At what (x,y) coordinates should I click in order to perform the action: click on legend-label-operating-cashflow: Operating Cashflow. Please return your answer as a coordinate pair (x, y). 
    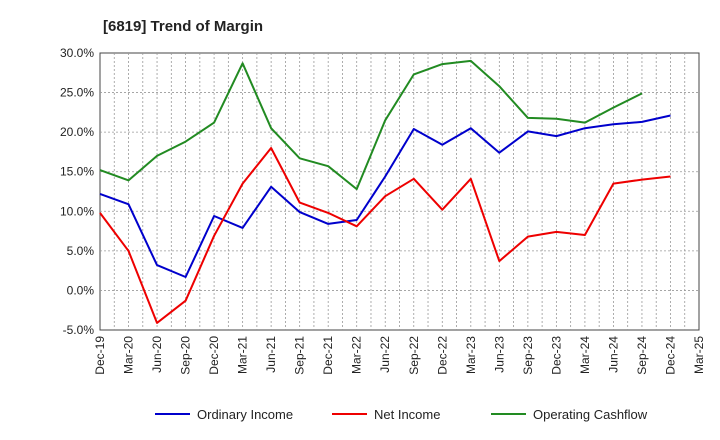
    Looking at the image, I should click on (590, 414).